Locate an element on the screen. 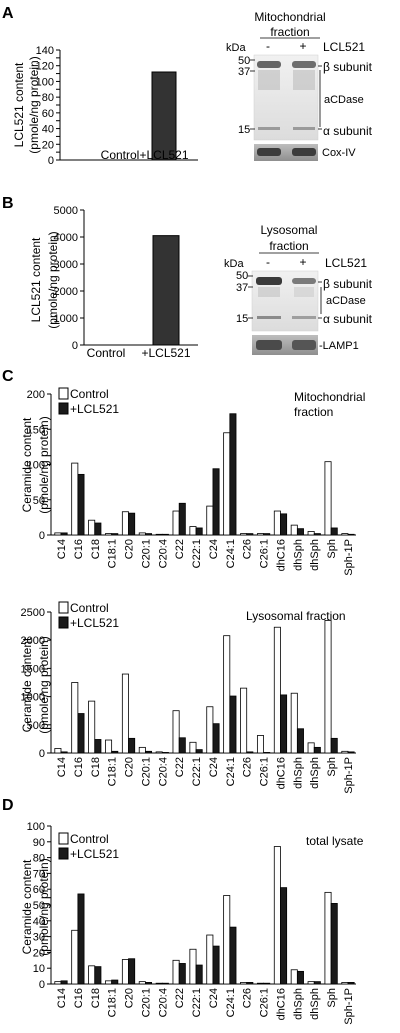 This screenshot has width=400, height=1033. y-tick-label: 140 is located at coordinates (45, 51).